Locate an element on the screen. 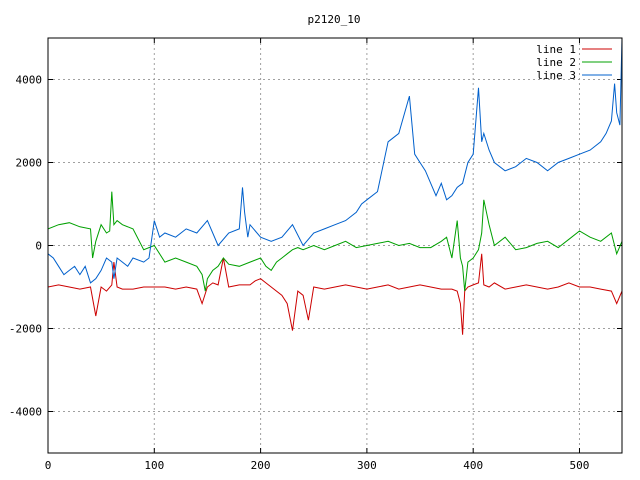 This screenshot has height=480, width=640. x-tick-label: 100 is located at coordinates (154, 465).